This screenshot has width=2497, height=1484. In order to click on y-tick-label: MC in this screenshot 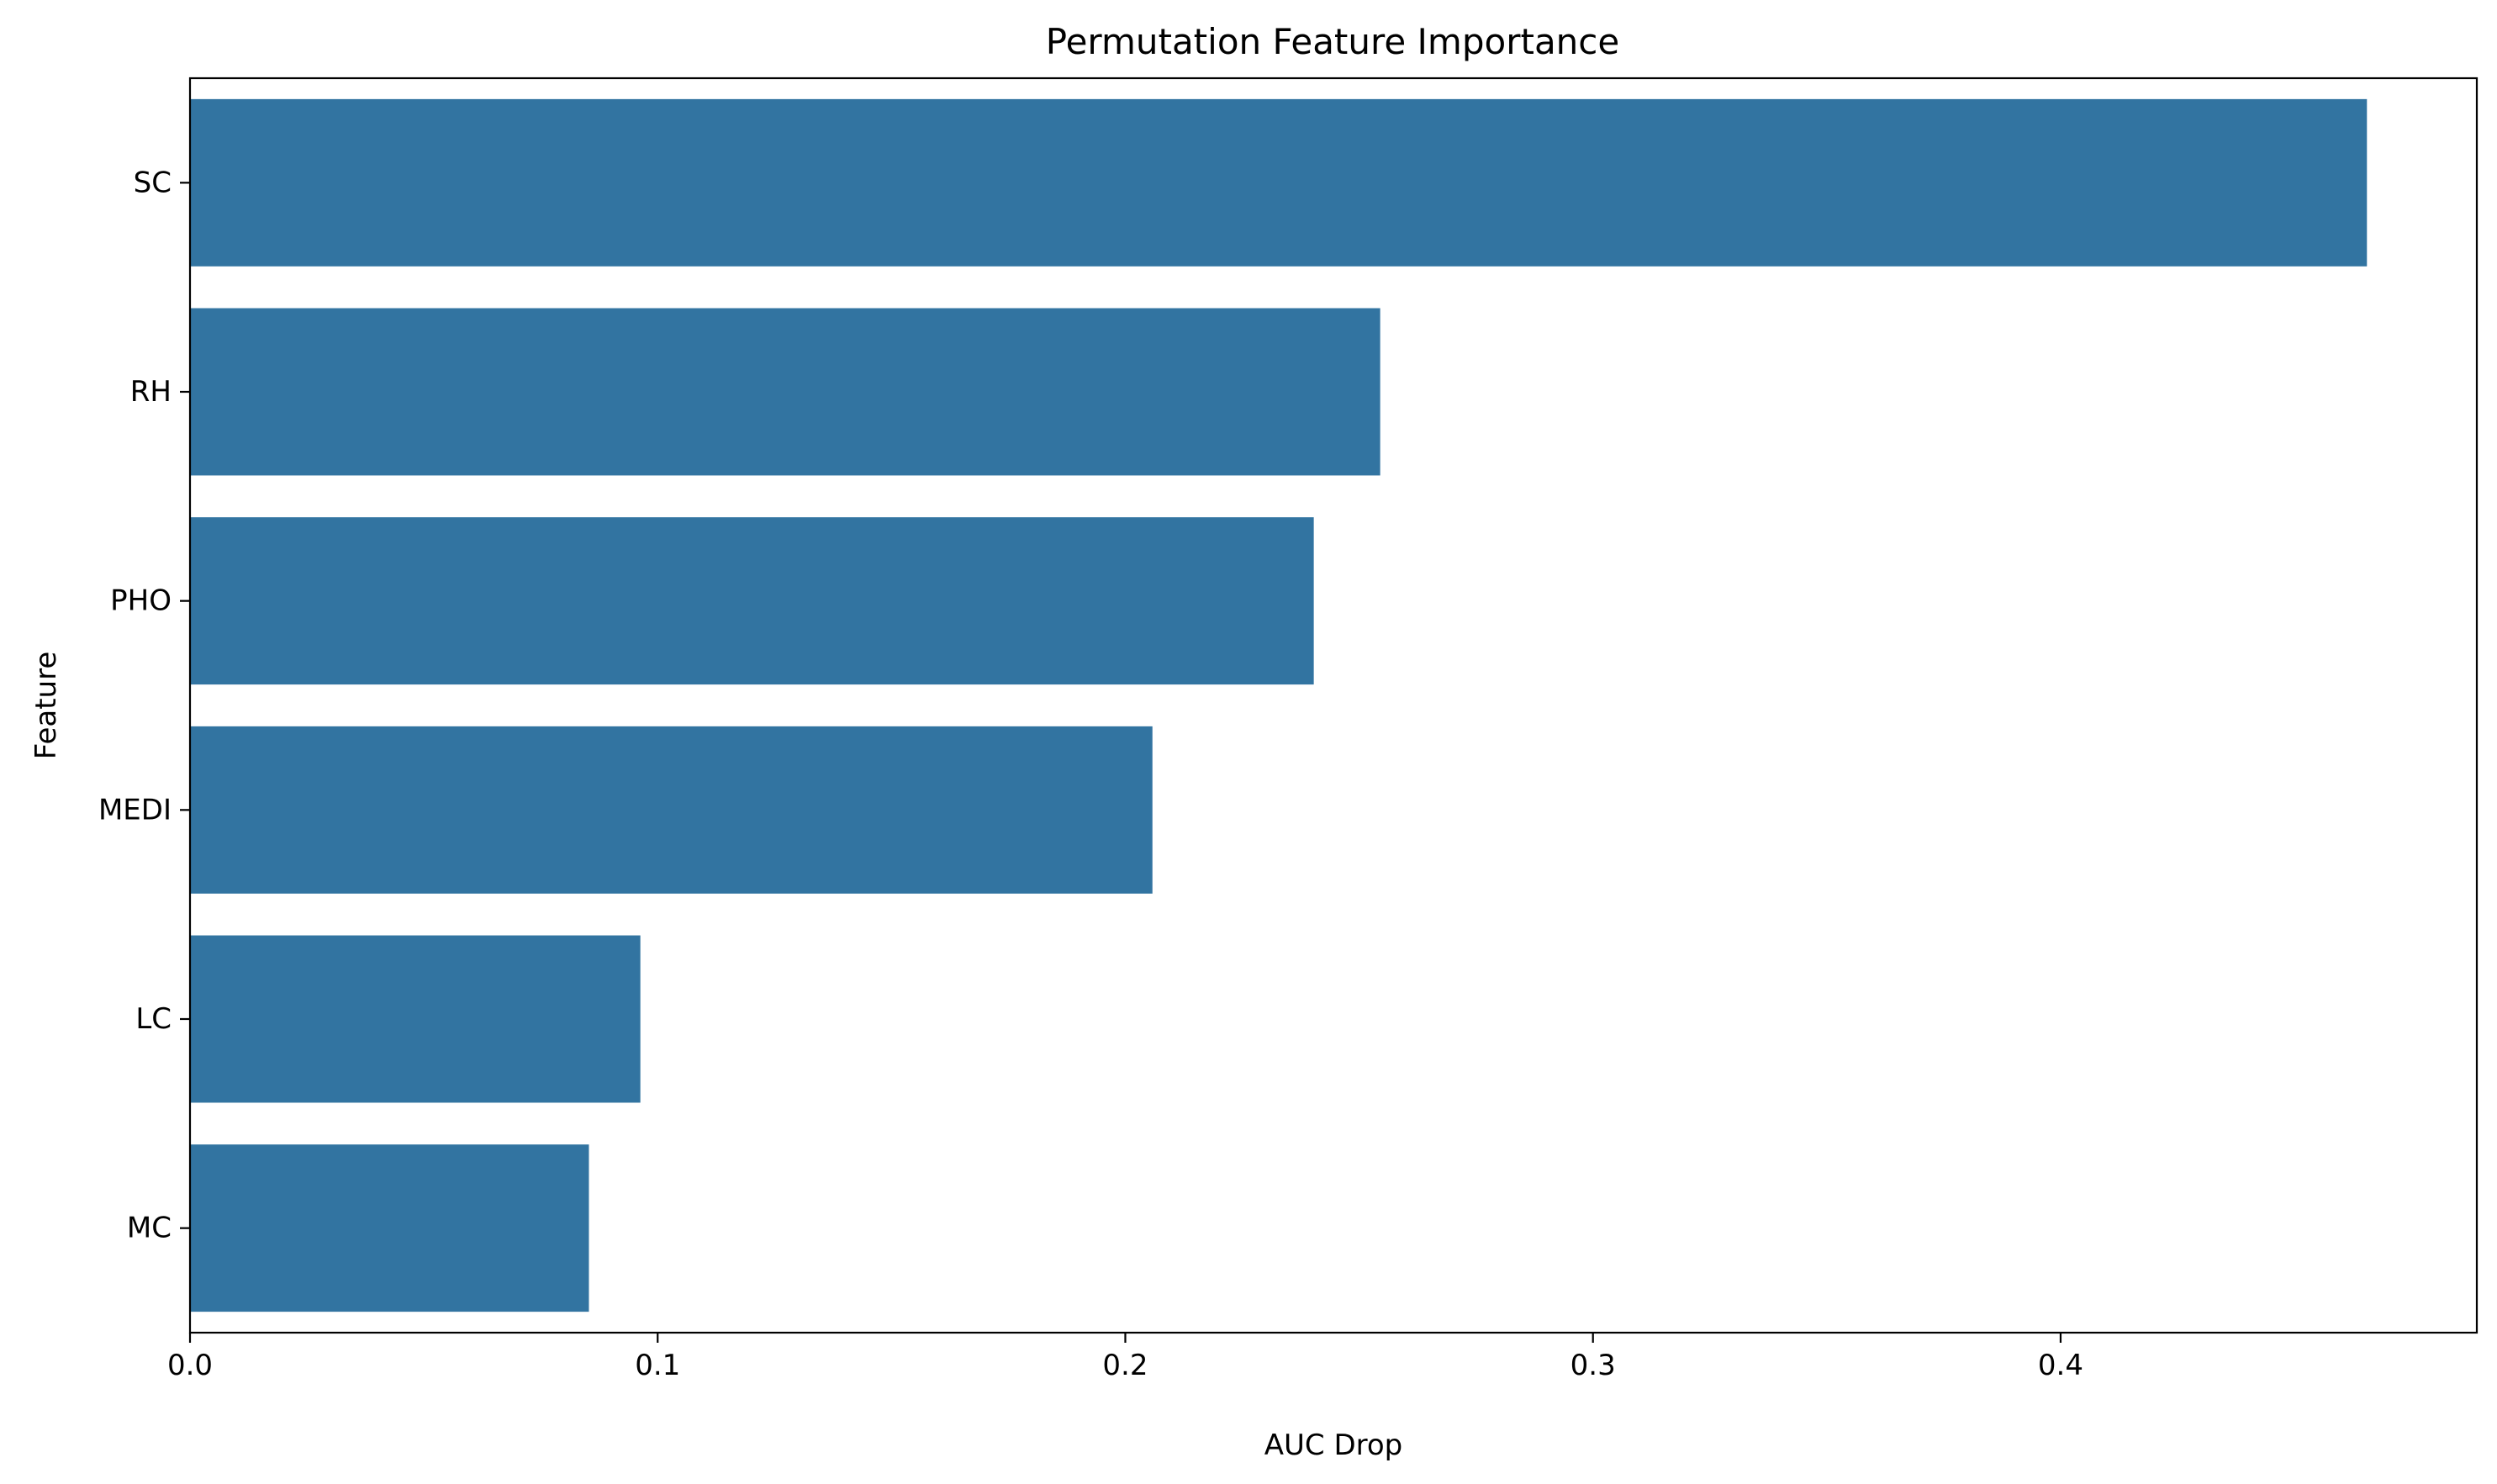, I will do `click(149, 1228)`.